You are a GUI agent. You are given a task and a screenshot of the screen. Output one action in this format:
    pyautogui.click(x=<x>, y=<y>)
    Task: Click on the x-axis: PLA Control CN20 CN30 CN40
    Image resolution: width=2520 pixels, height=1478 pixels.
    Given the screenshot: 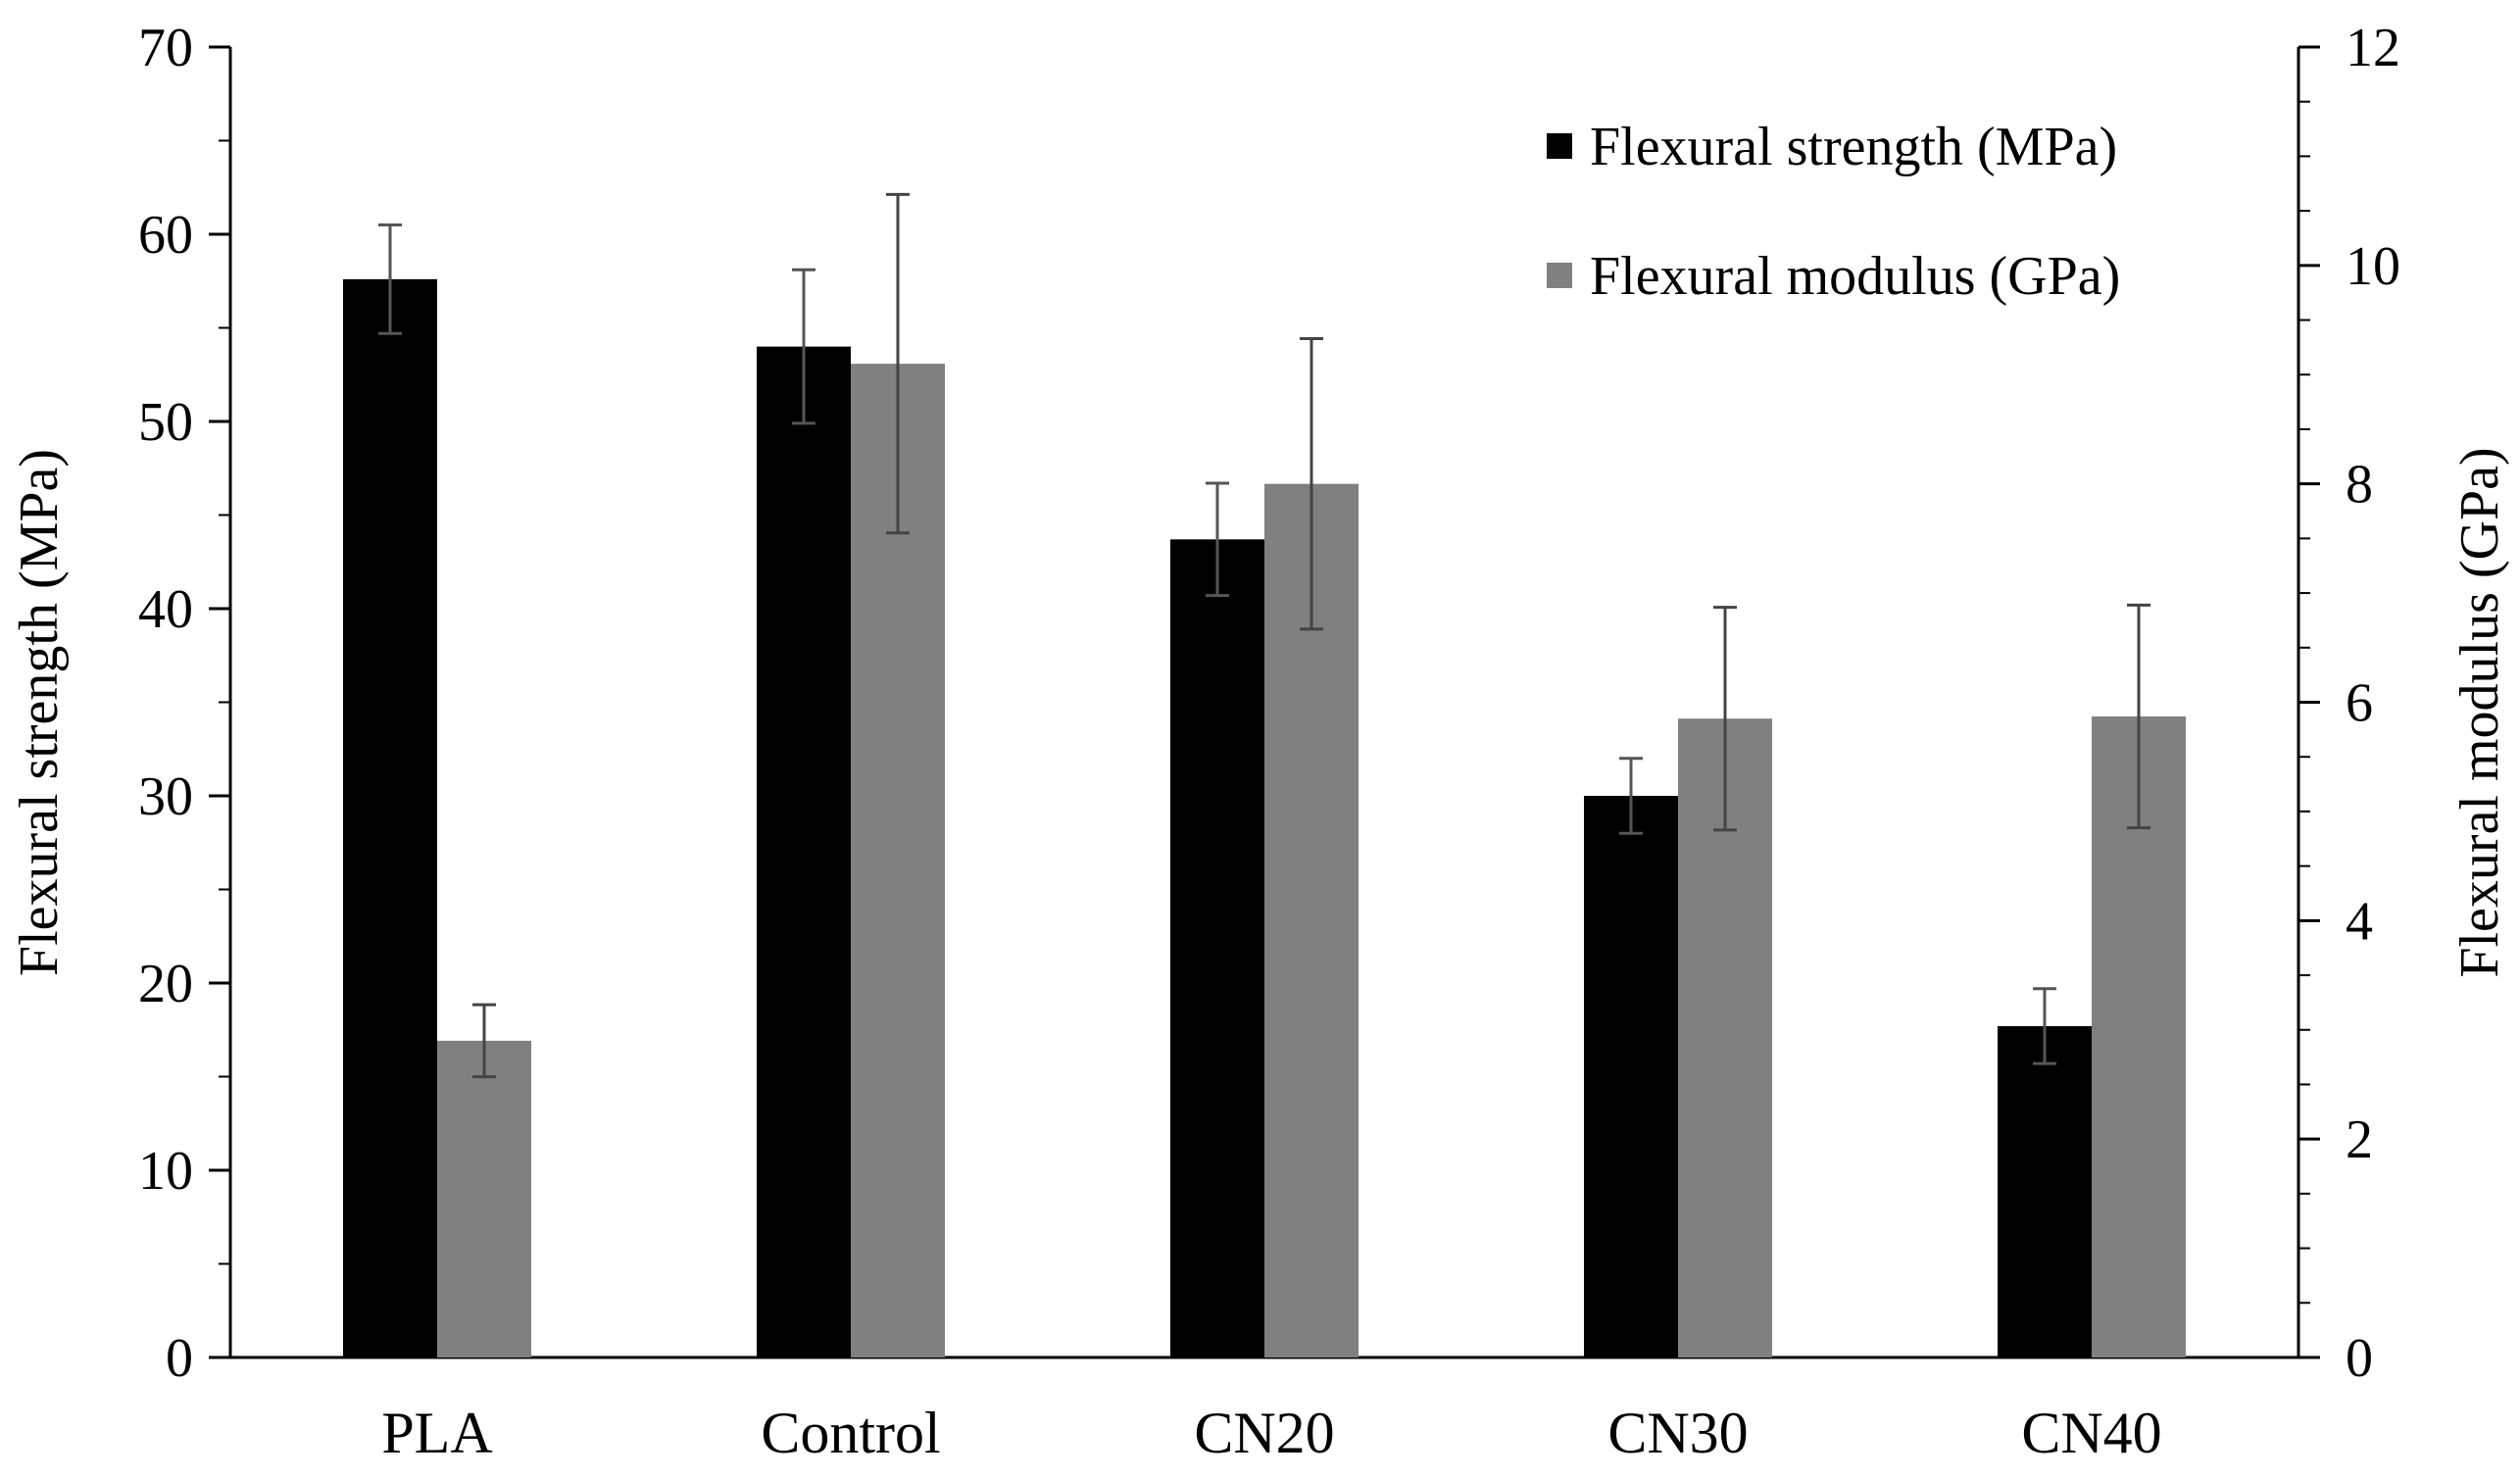 What is the action you would take?
    pyautogui.click(x=1271, y=1433)
    